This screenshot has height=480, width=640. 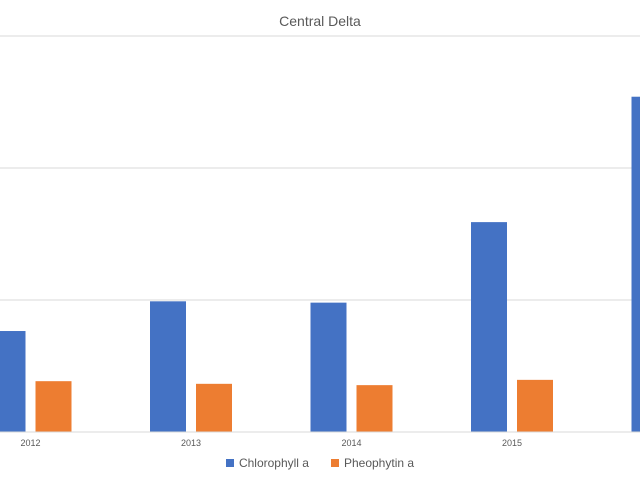 What do you see at coordinates (328, 367) in the screenshot?
I see `bar-chlorophyll-2014` at bounding box center [328, 367].